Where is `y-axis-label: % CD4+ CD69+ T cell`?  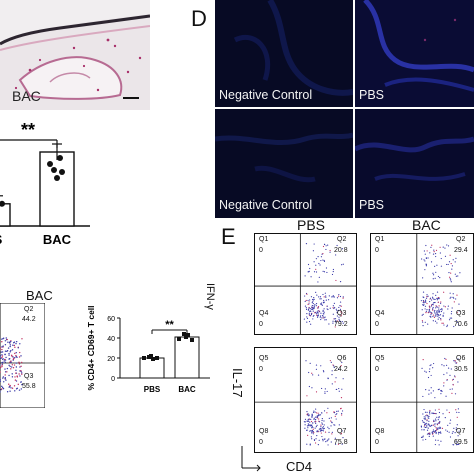 y-axis-label: % CD4+ CD69+ T cell is located at coordinates (91, 347).